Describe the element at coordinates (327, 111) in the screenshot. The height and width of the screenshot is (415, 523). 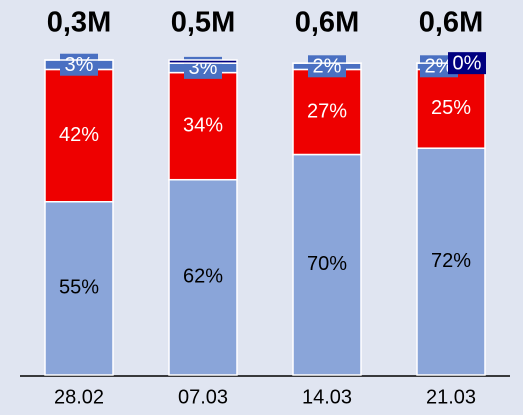
I see `value-label: 27%` at that location.